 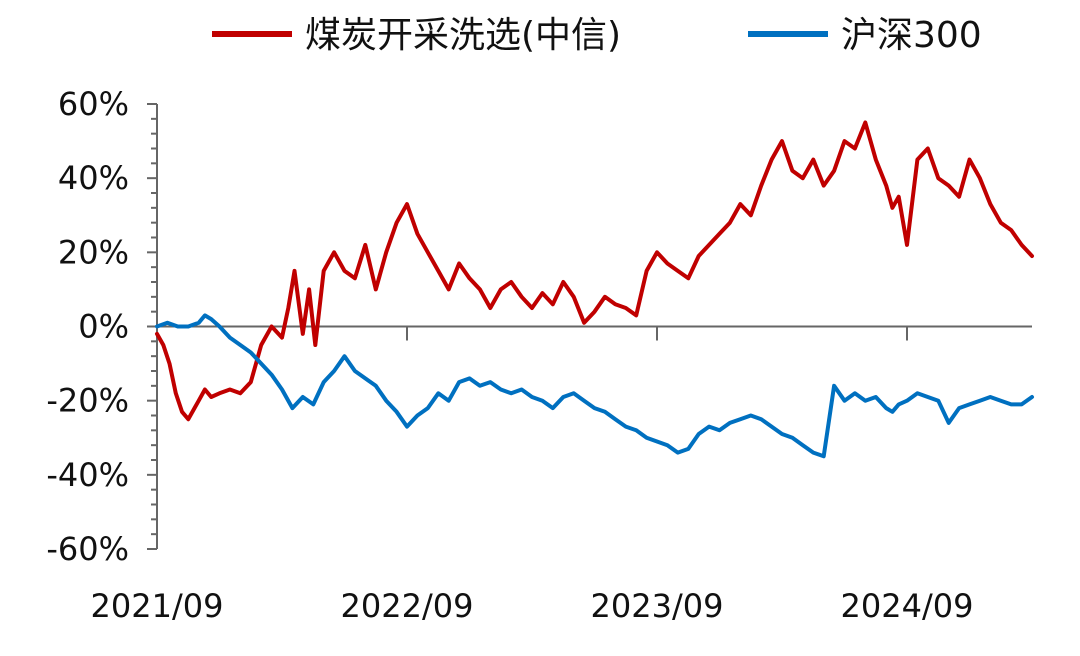 What do you see at coordinates (407, 606) in the screenshot?
I see `x-tick-label: 2022/09` at bounding box center [407, 606].